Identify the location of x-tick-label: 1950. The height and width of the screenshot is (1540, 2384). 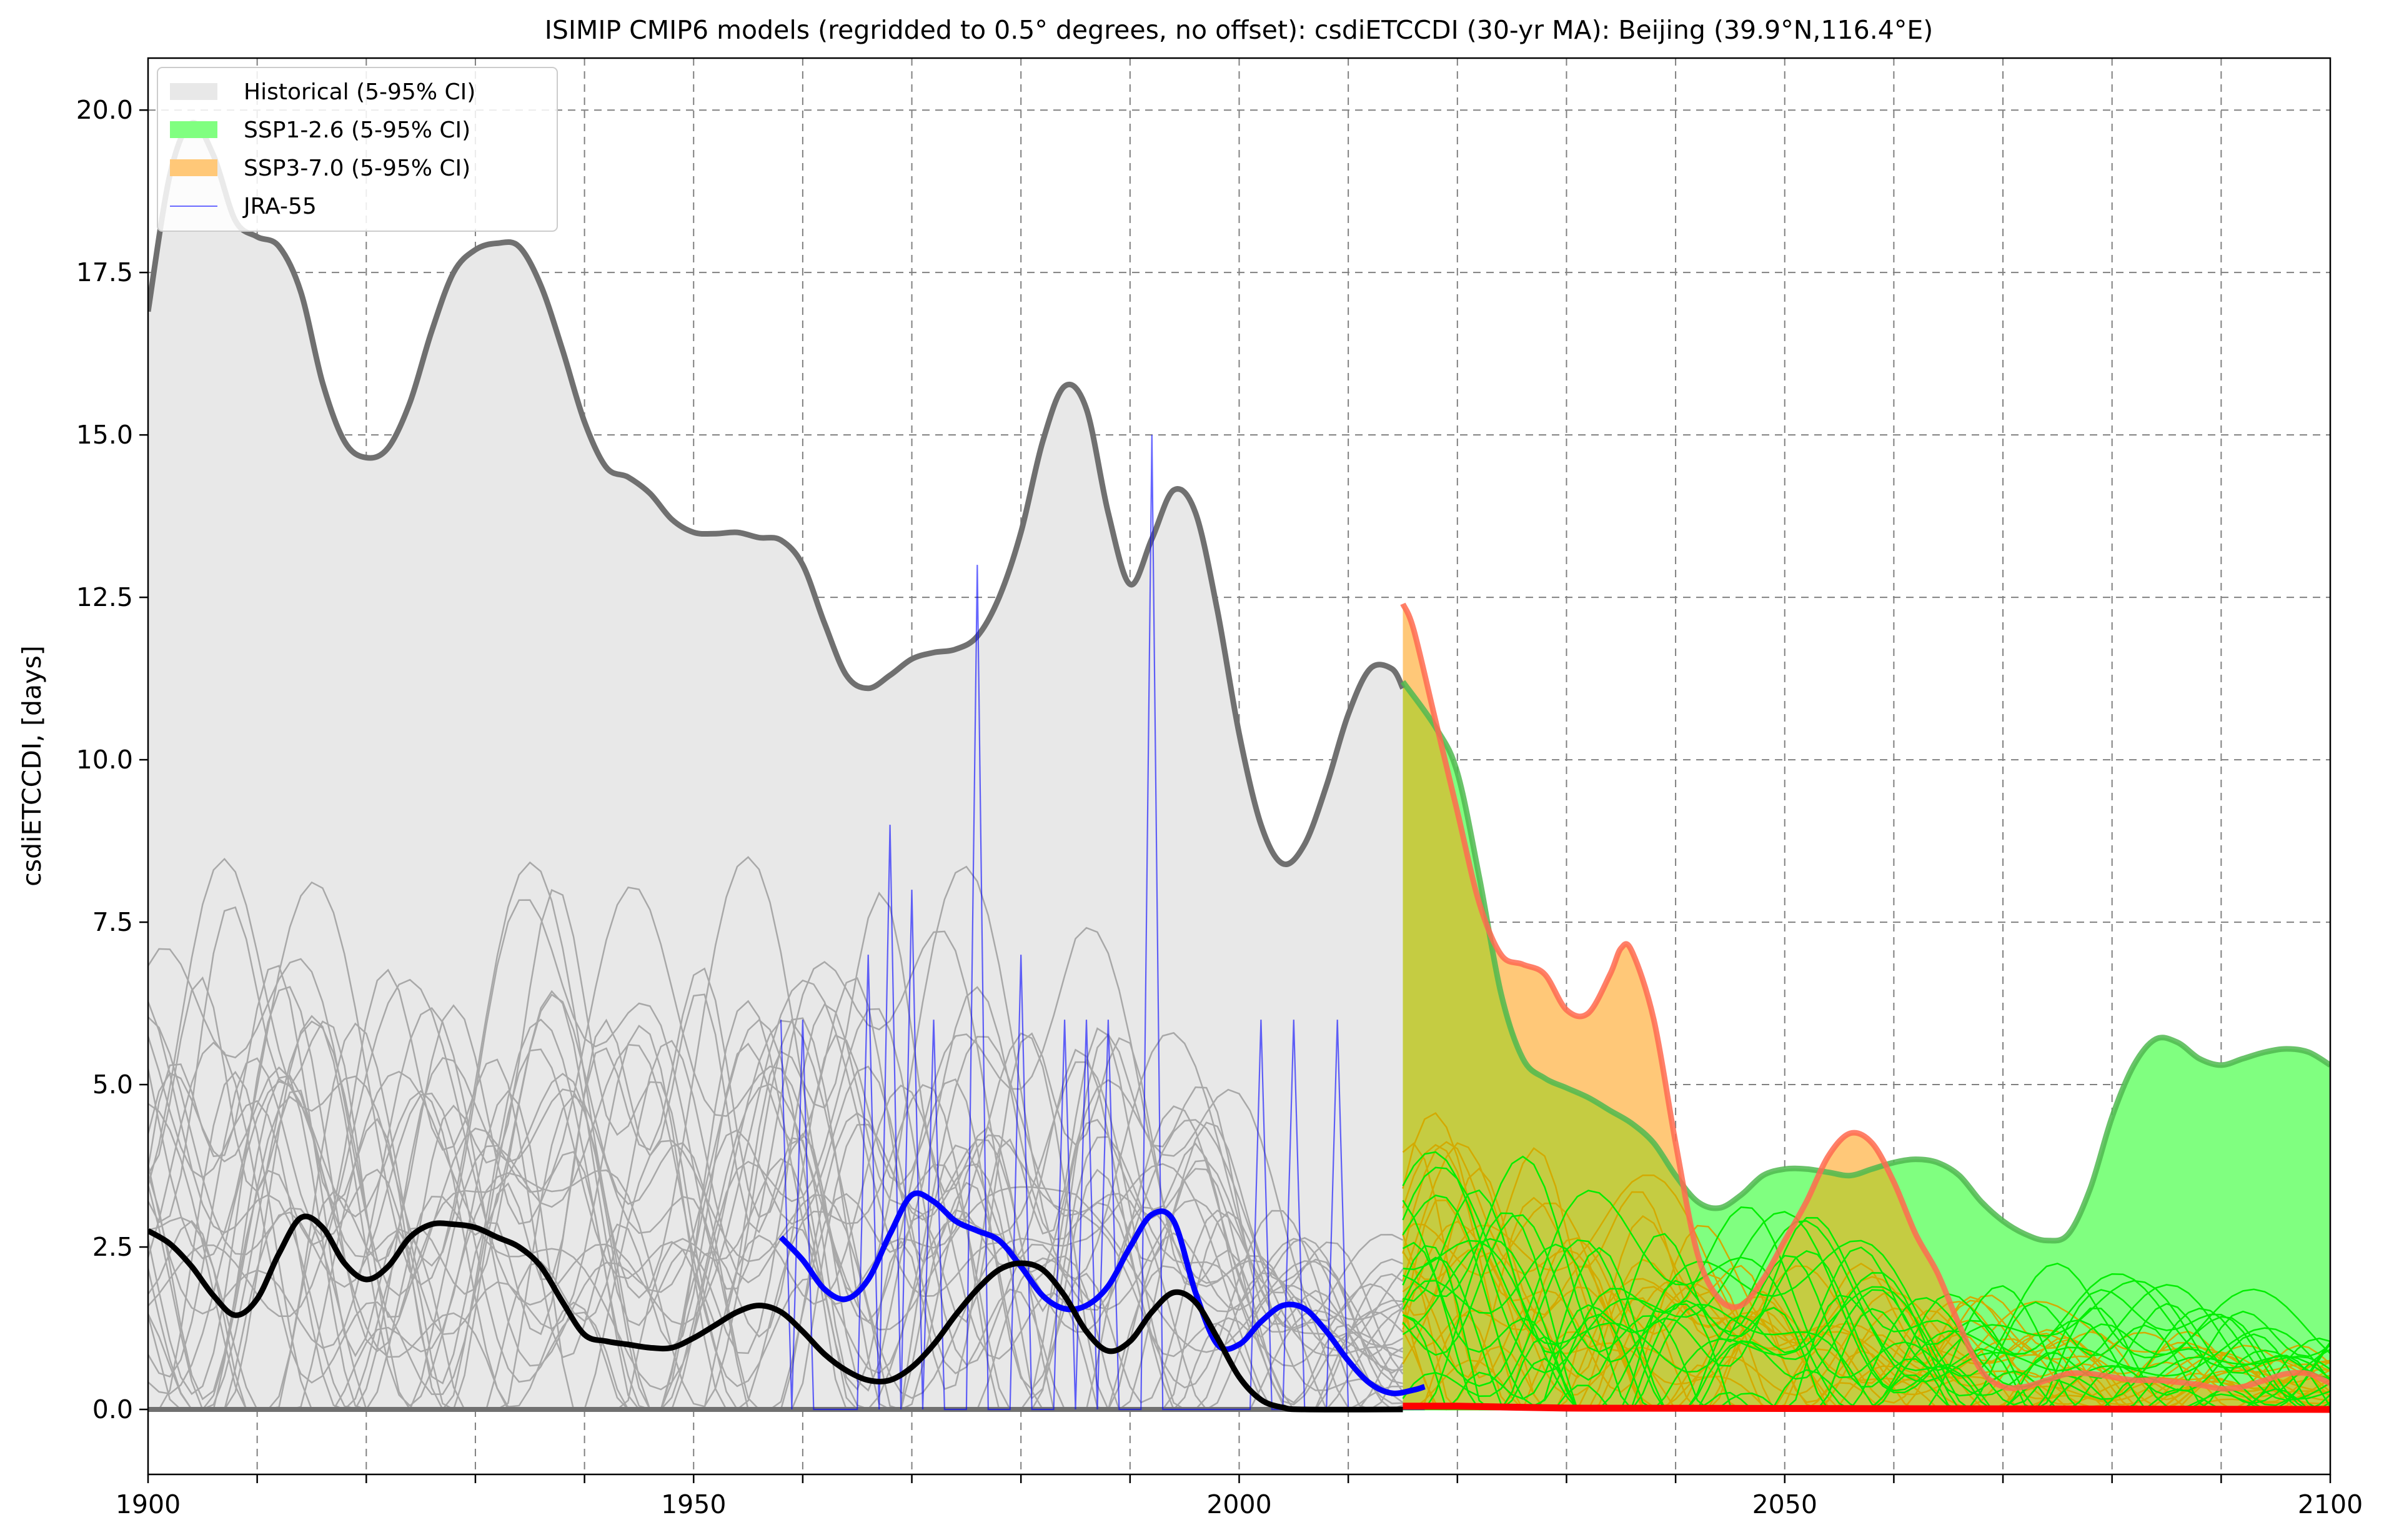
(693, 1504).